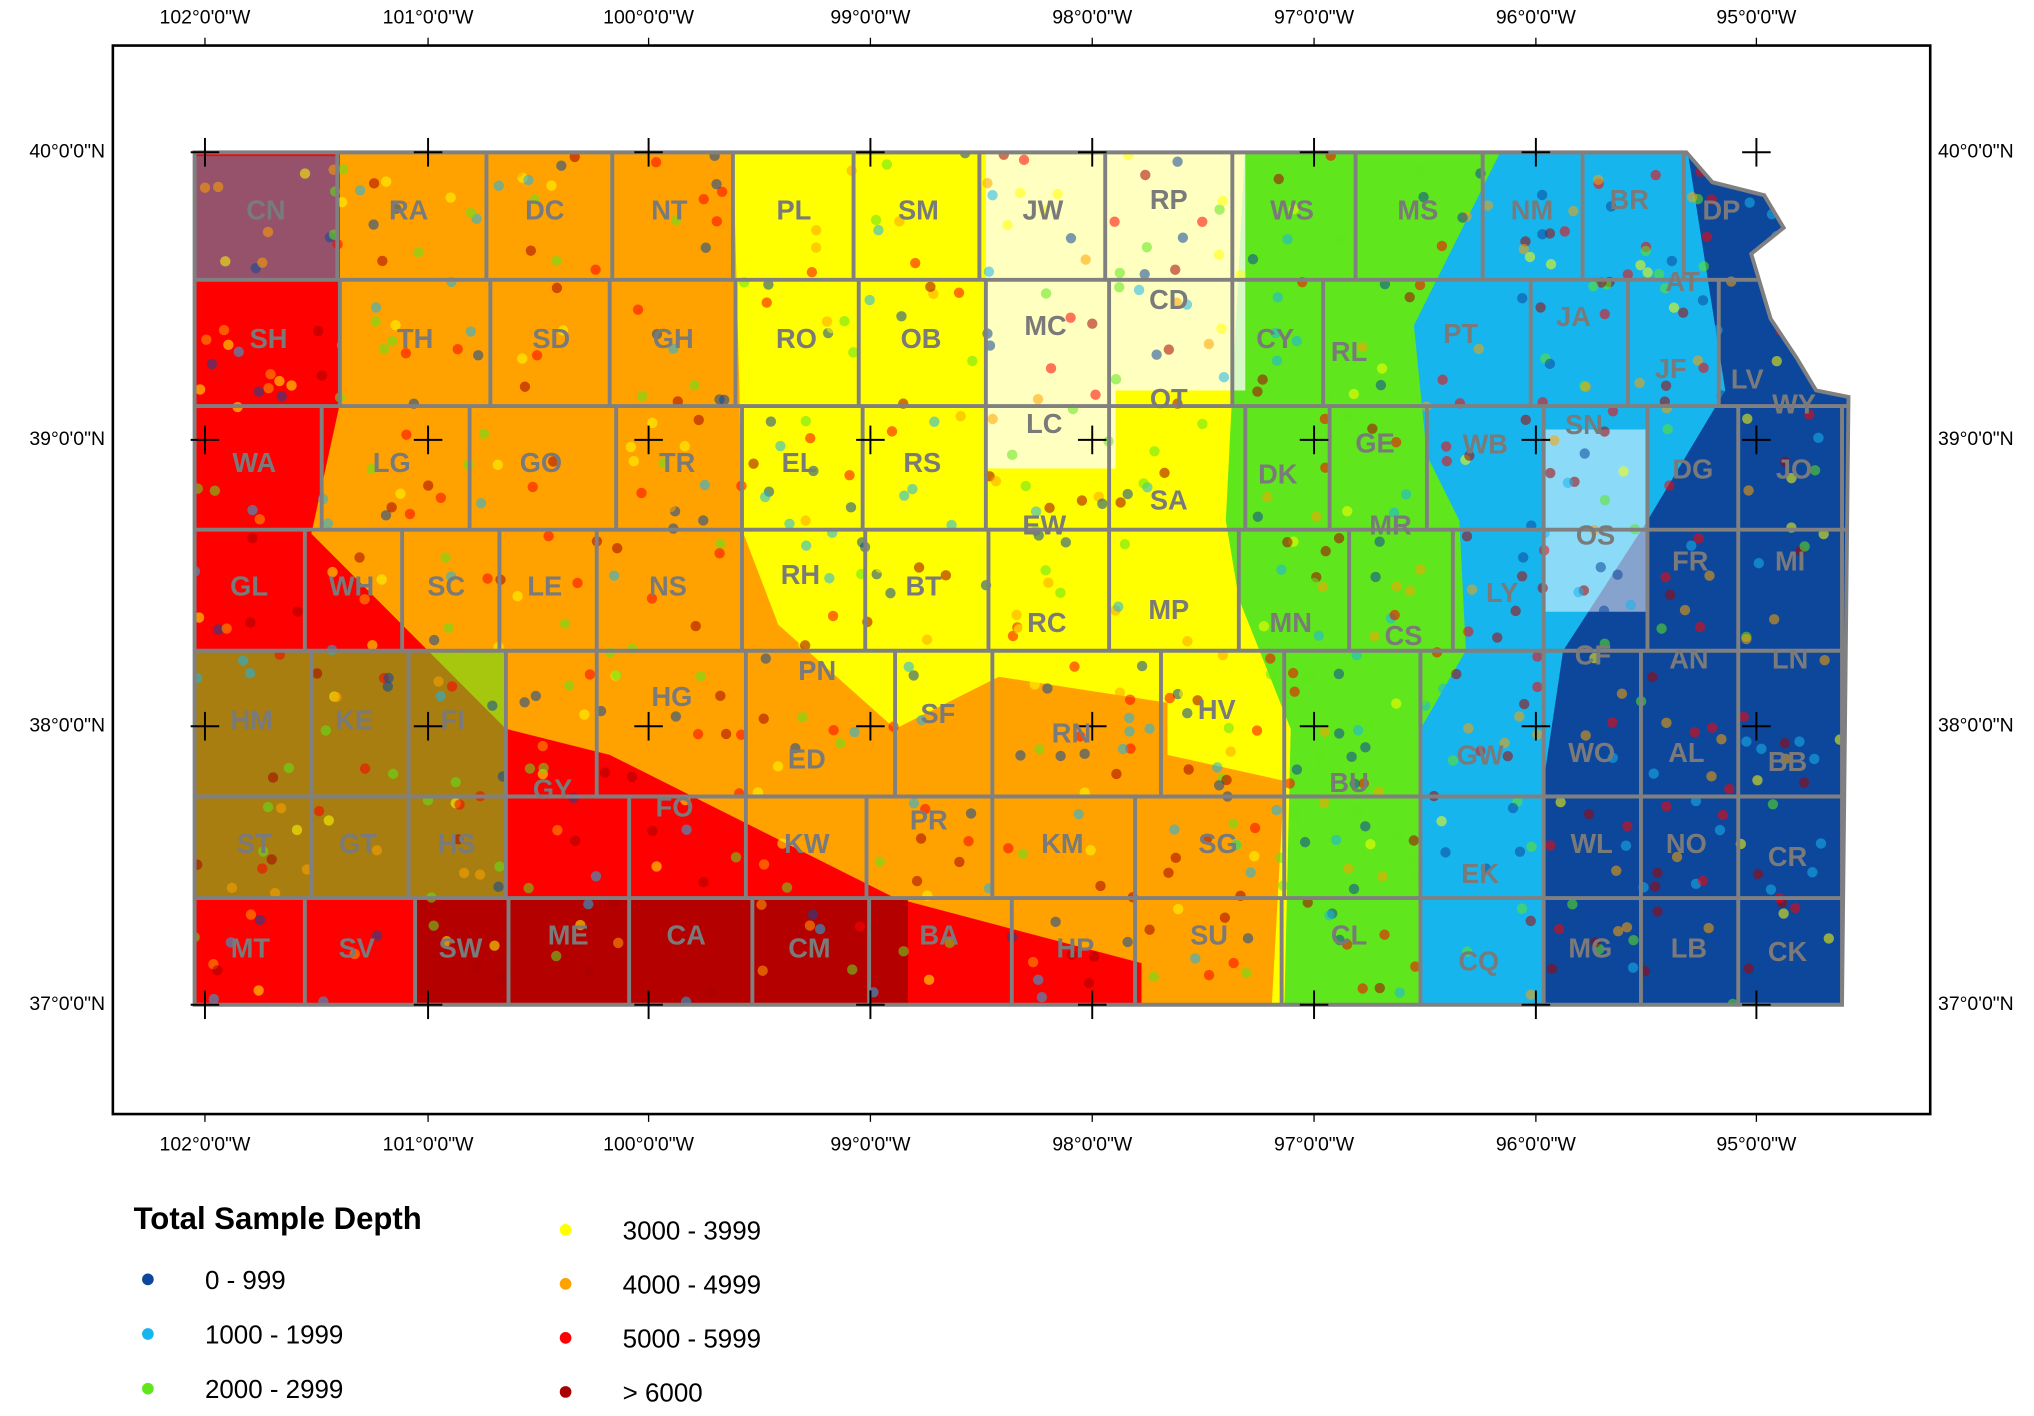 The width and height of the screenshot is (2034, 1416). I want to click on county-label: SW, so click(461, 947).